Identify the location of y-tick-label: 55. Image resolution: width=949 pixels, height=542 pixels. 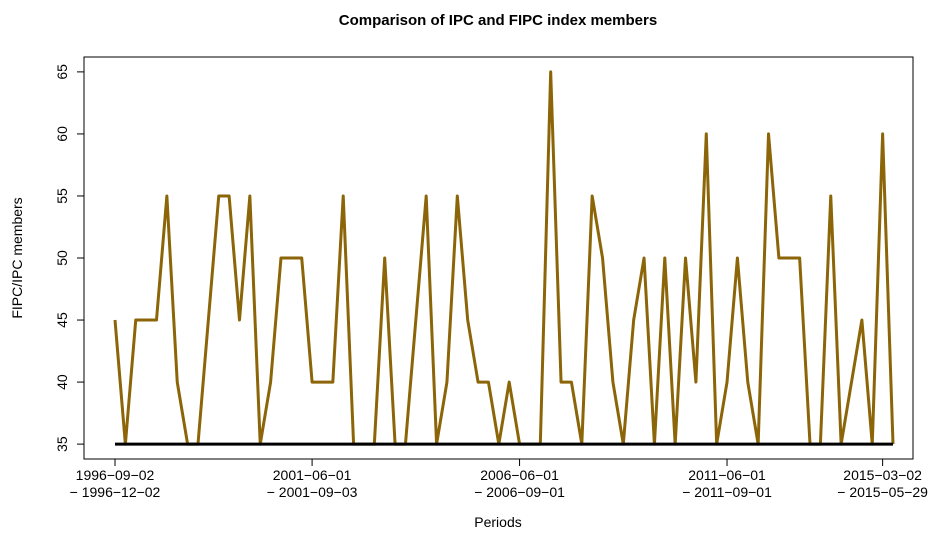
(62, 196).